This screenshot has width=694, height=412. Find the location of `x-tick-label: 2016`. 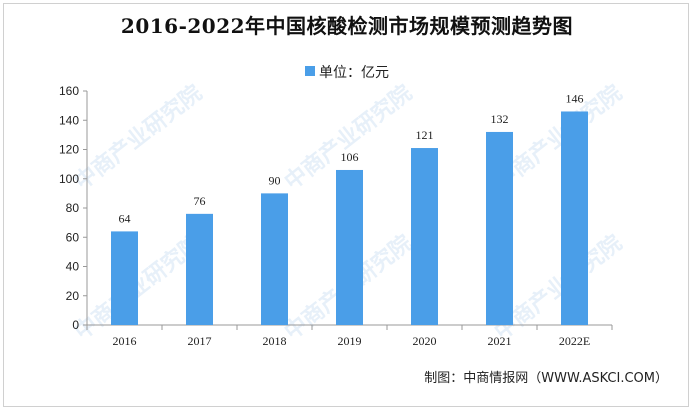

x-tick-label: 2016 is located at coordinates (125, 341).